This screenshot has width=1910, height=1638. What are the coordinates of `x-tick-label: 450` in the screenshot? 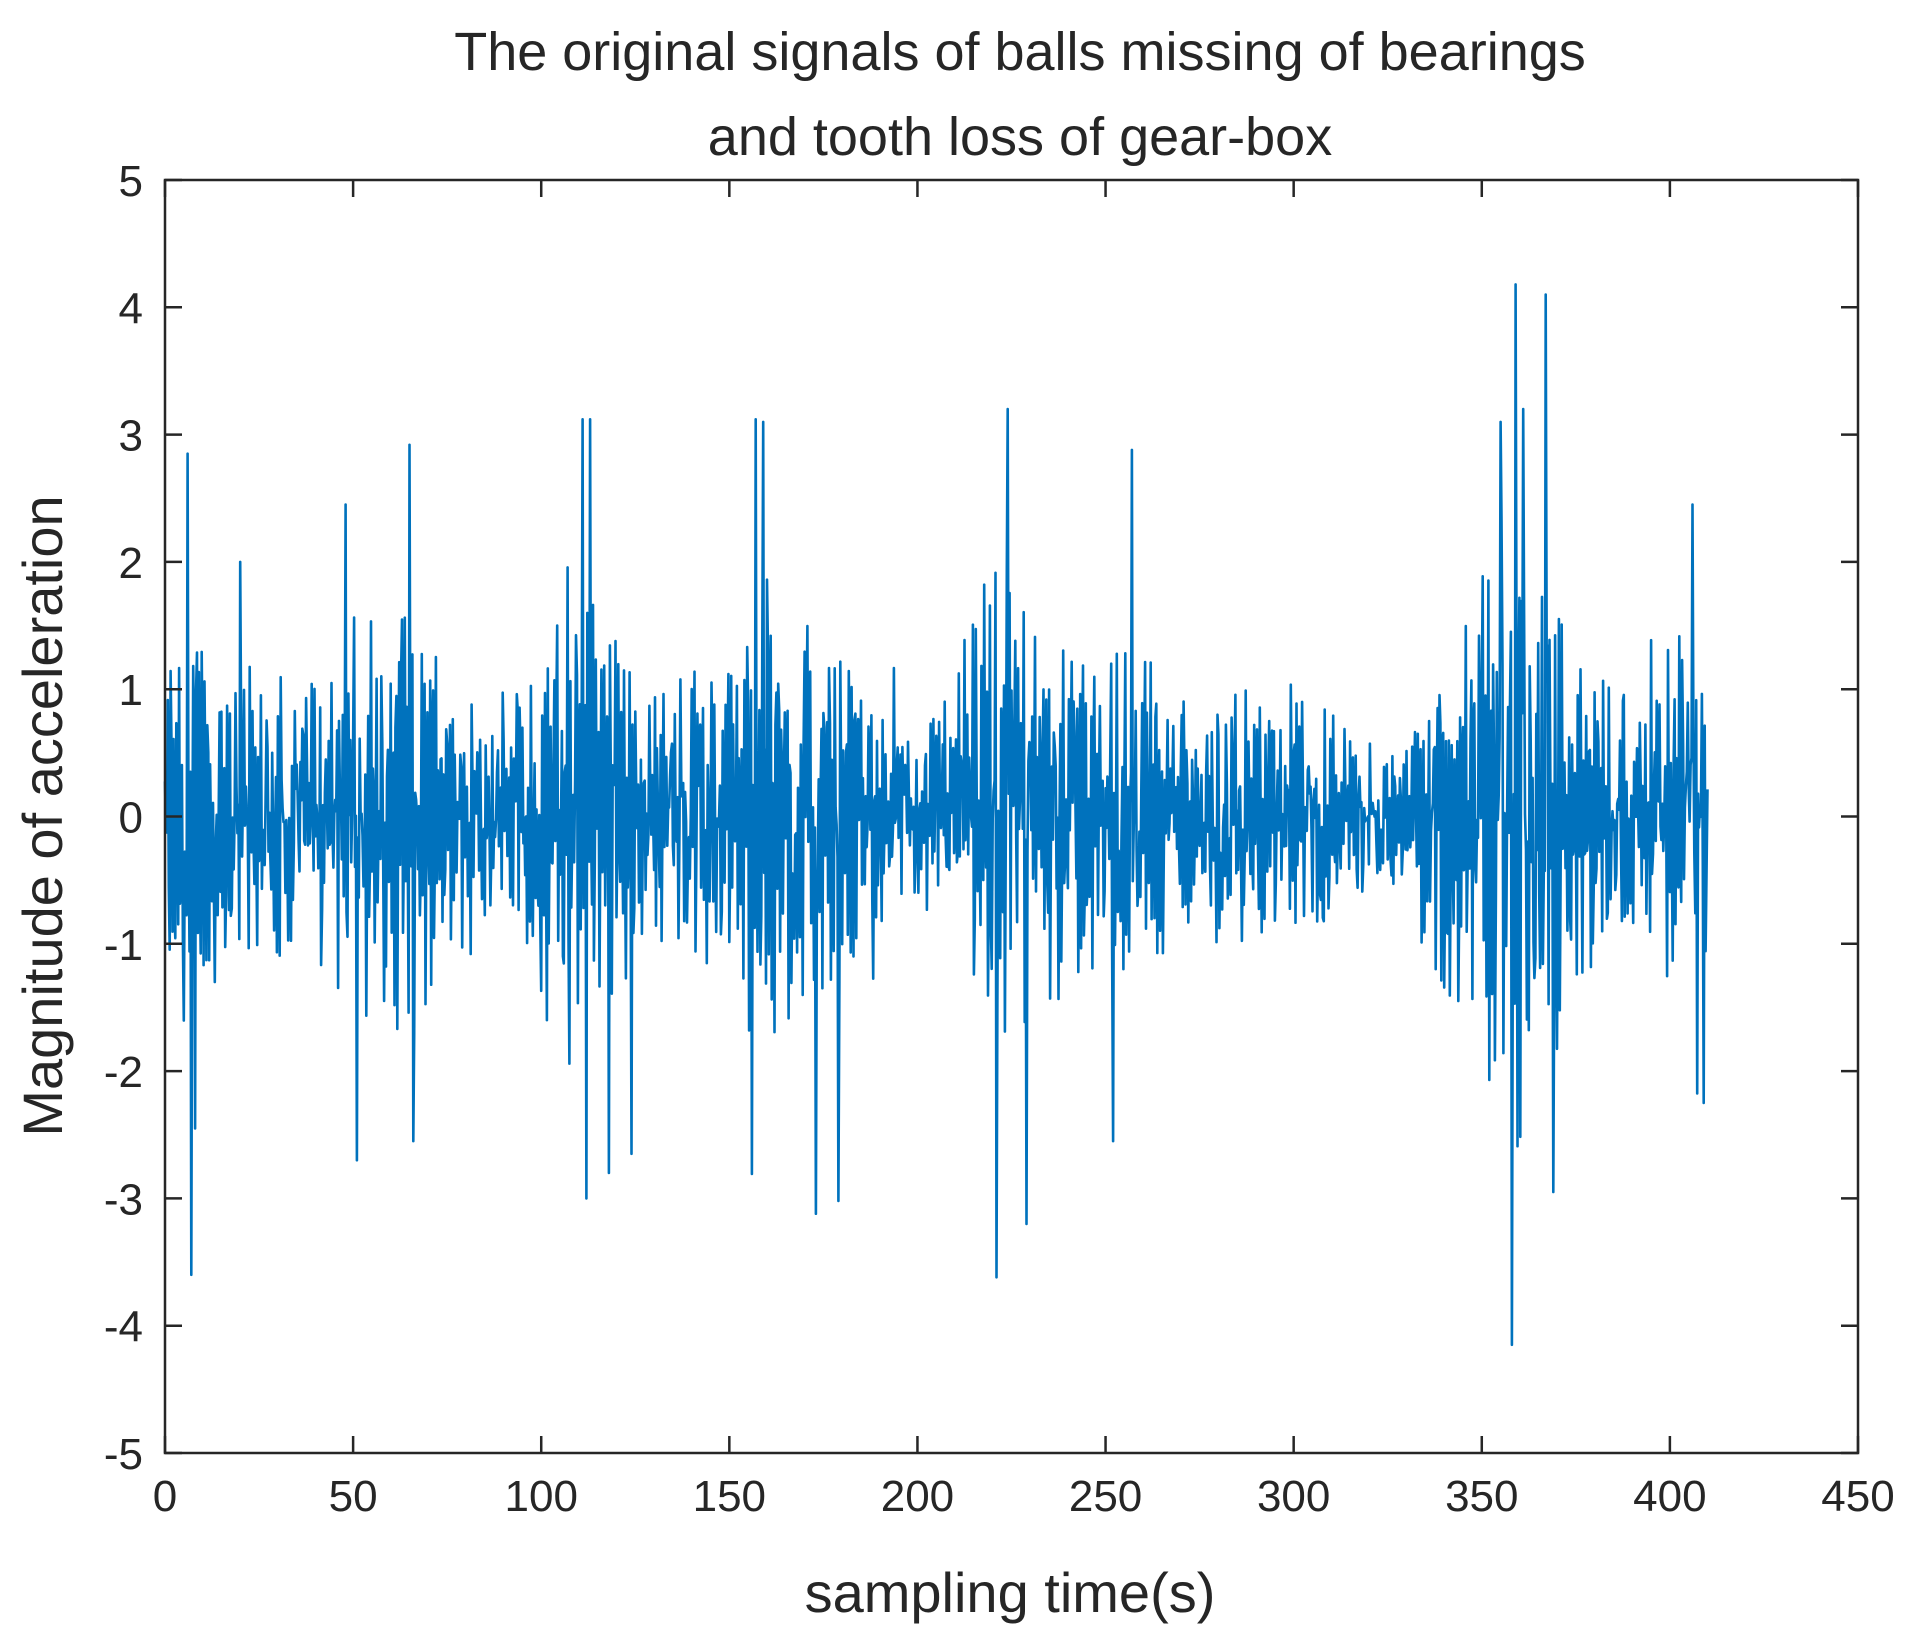 It's located at (1857, 1496).